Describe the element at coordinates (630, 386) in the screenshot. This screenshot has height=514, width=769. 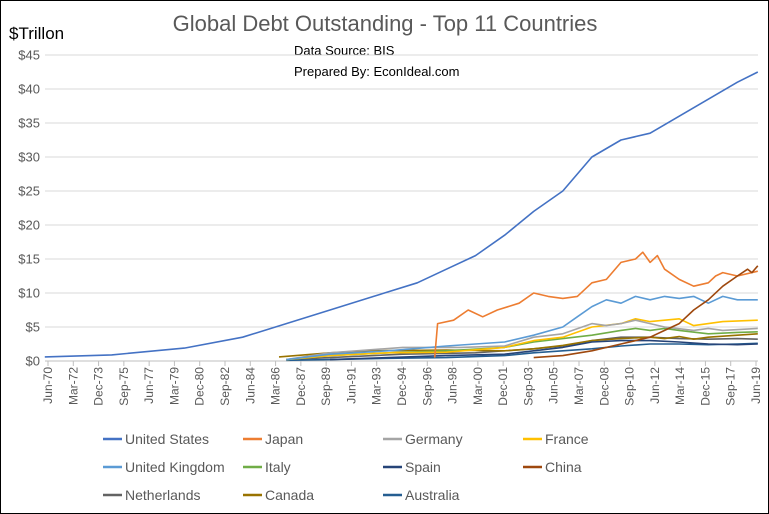
I see `x-tick-label: Sep-10` at that location.